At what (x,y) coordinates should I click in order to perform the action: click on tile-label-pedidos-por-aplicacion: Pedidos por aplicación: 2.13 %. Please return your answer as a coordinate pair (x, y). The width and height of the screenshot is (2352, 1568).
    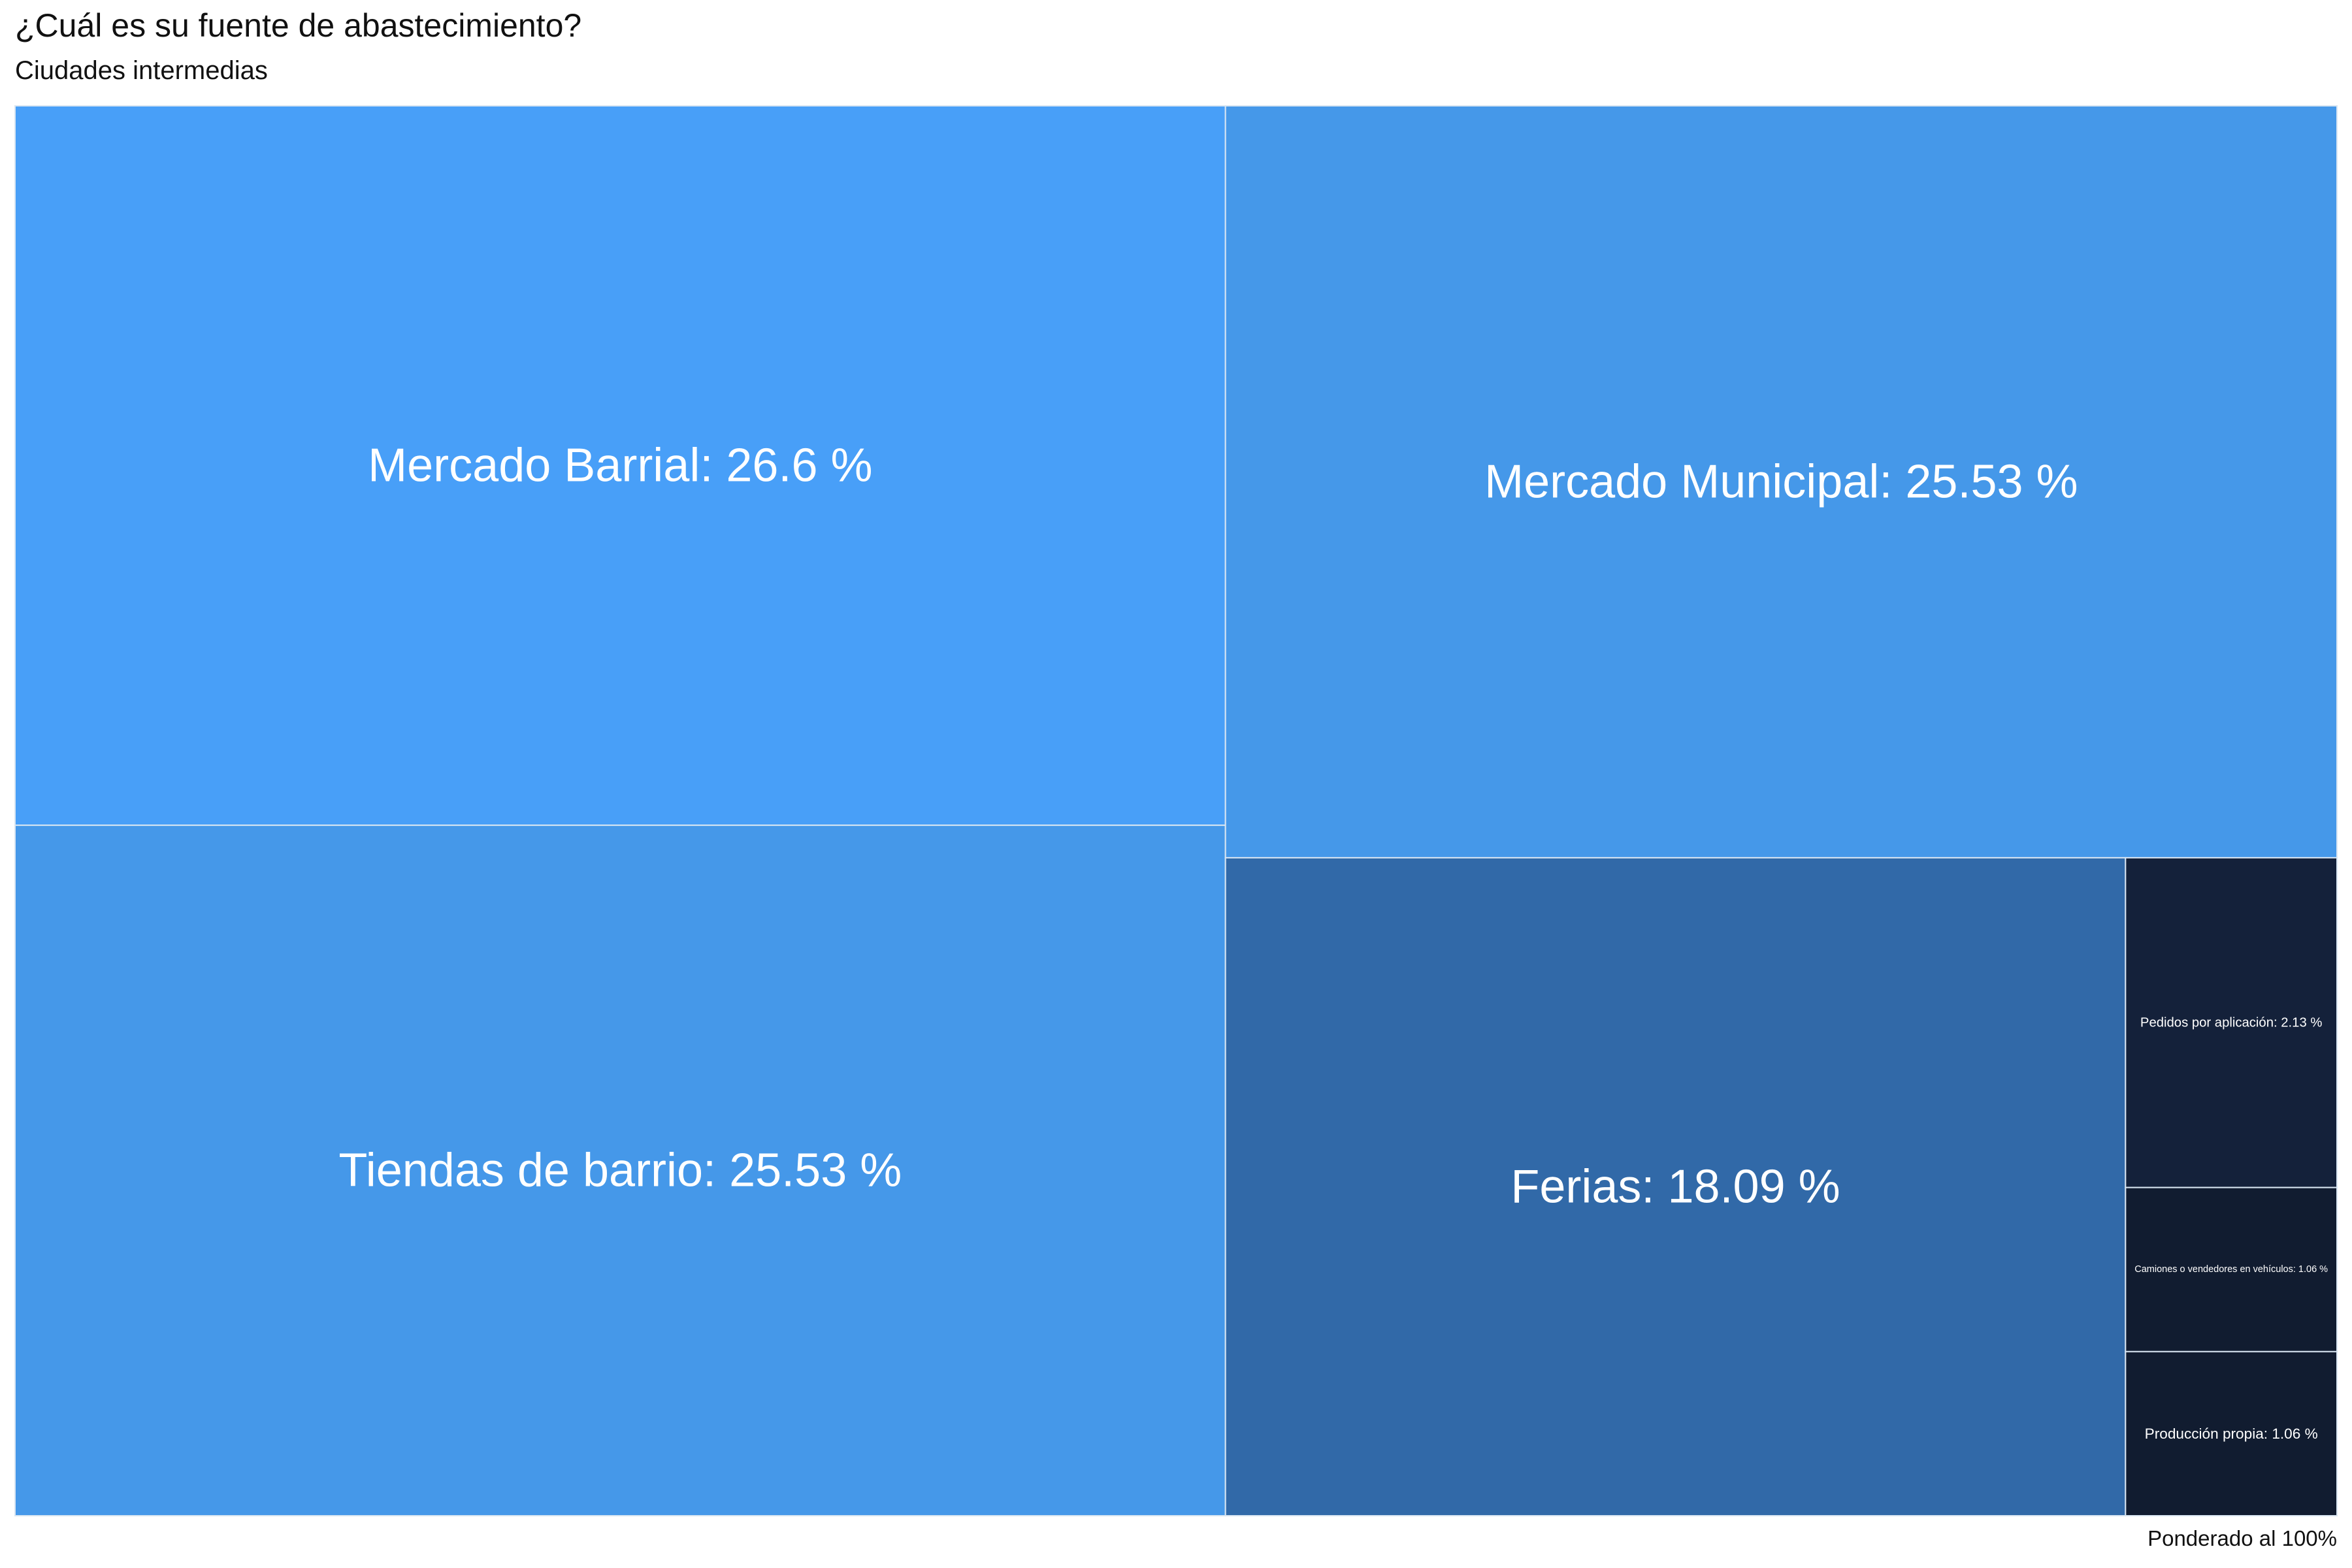
    Looking at the image, I should click on (2231, 1022).